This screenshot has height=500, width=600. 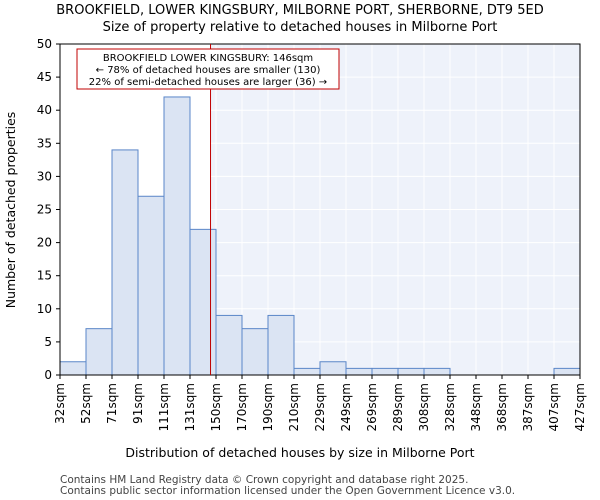 I want to click on y-axis-label: Number of detached properties, so click(x=10, y=210).